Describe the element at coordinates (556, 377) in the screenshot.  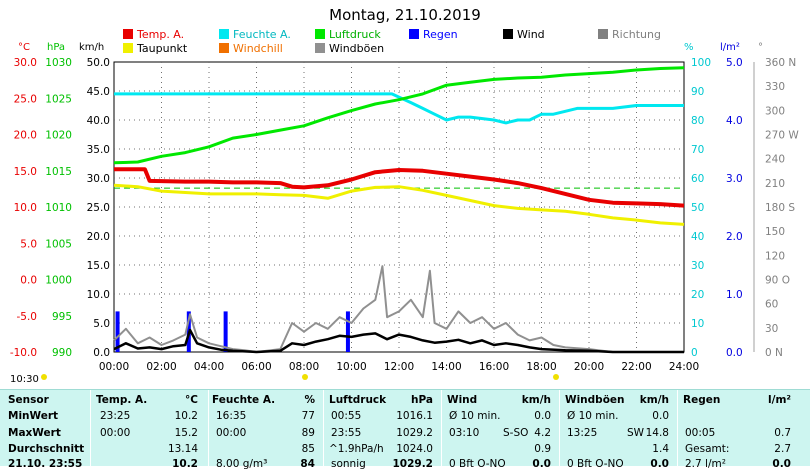
I see `sun-marker-sunset` at that location.